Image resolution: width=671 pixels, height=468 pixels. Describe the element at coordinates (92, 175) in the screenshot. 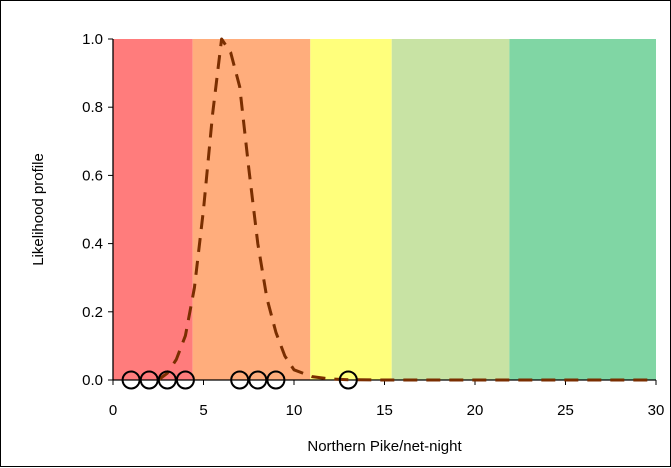

I see `y-tick-label: 0.6` at that location.